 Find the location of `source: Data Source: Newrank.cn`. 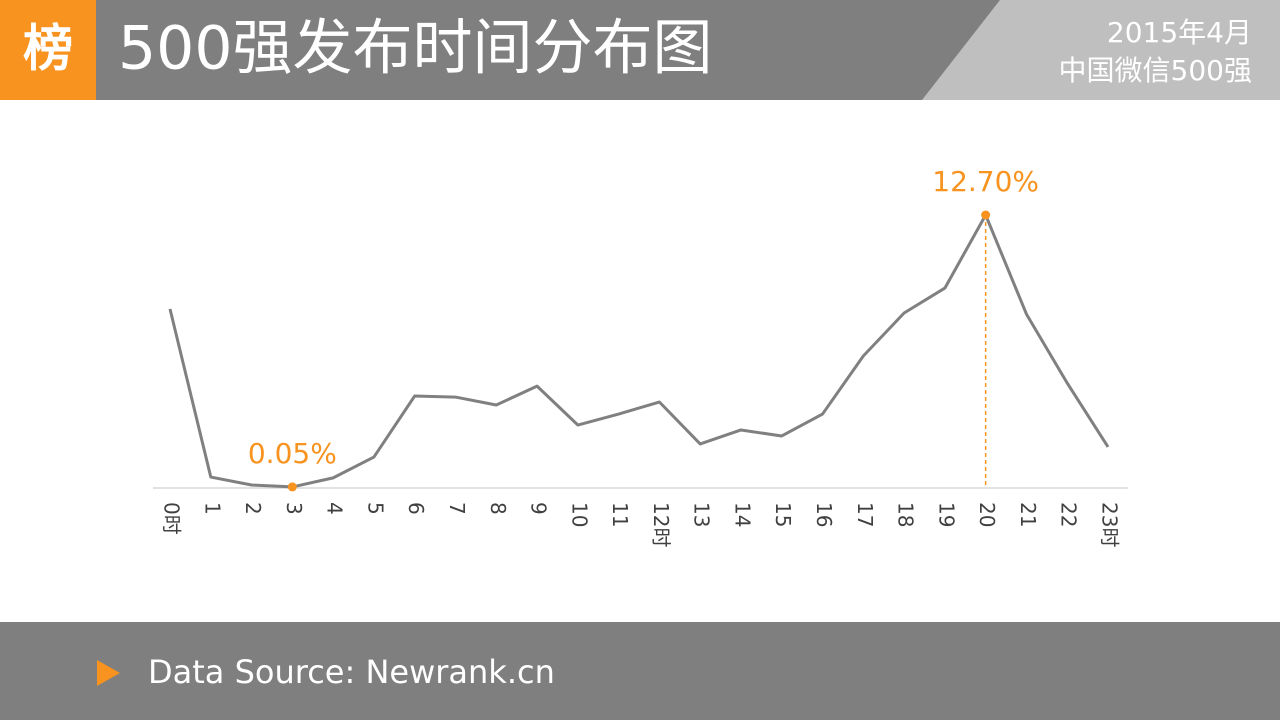

source: Data Source: Newrank.cn is located at coordinates (351, 672).